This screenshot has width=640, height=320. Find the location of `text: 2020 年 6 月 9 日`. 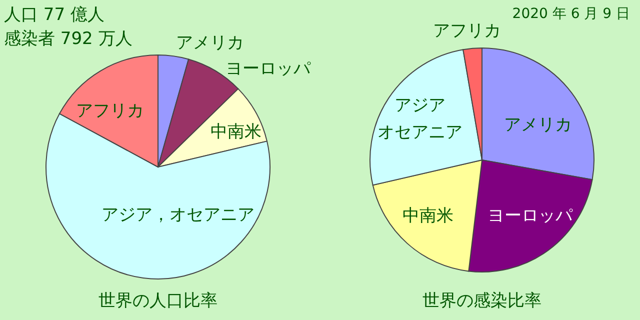

text: 2020 年 6 月 9 日 is located at coordinates (571, 14).